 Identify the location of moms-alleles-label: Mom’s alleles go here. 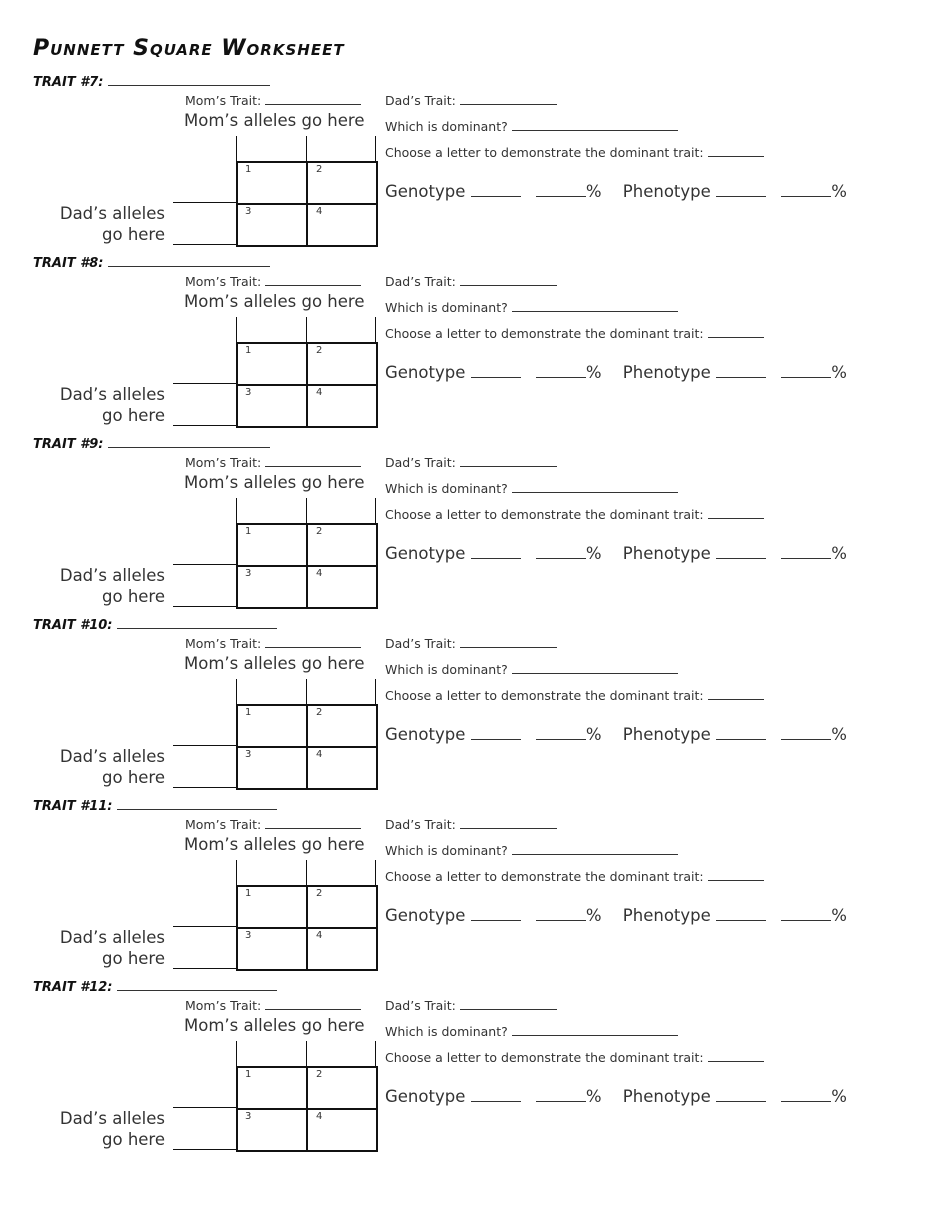
(274, 482).